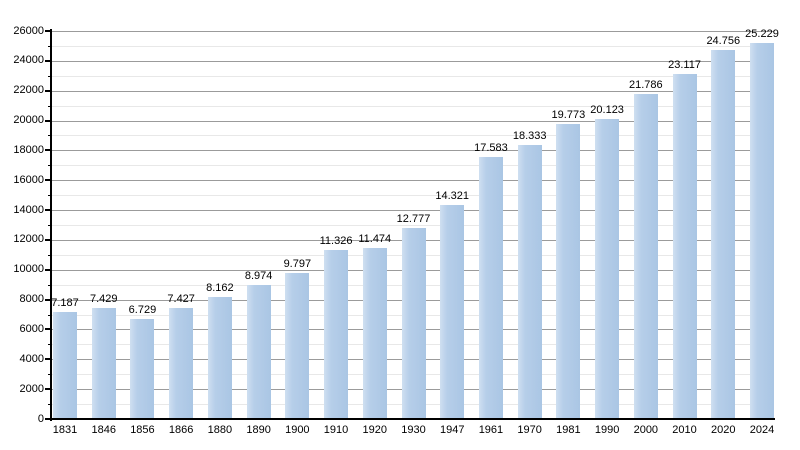 The width and height of the screenshot is (800, 450). What do you see at coordinates (375, 238) in the screenshot?
I see `bar-value-label: 11.474` at bounding box center [375, 238].